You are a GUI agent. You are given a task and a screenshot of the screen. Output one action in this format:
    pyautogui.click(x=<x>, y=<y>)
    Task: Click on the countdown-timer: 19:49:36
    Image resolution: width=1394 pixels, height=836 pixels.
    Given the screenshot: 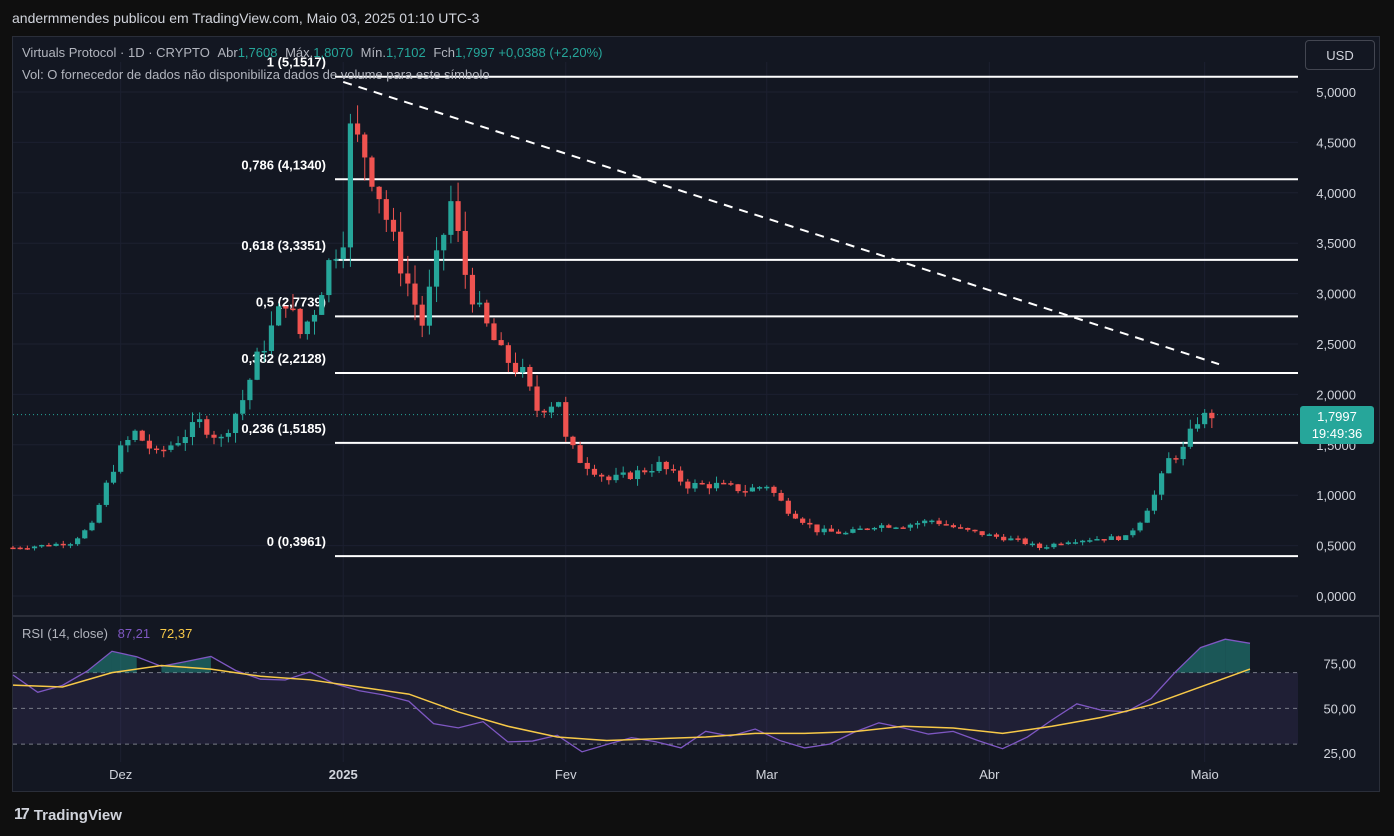 What is the action you would take?
    pyautogui.click(x=1337, y=433)
    